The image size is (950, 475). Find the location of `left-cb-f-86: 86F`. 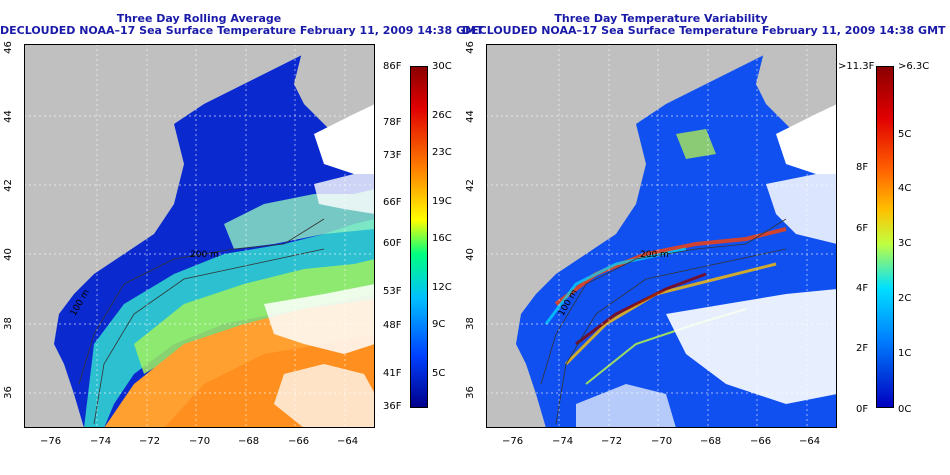

left-cb-f-86: 86F is located at coordinates (392, 66).